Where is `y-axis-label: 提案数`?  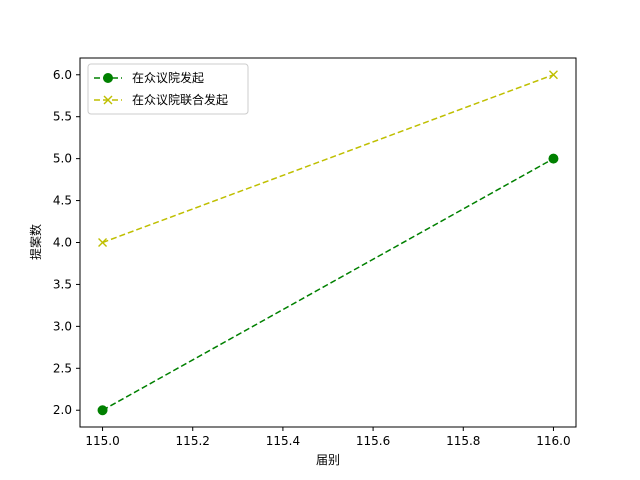
y-axis-label: 提案数 is located at coordinates (35, 242).